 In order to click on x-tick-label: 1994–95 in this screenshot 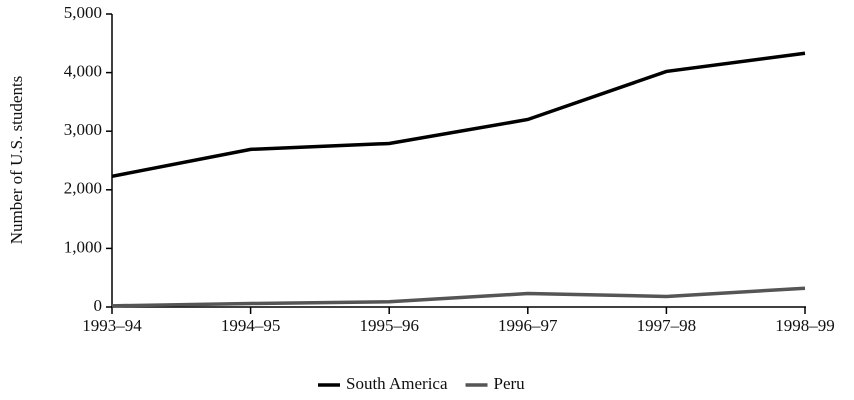, I will do `click(251, 325)`.